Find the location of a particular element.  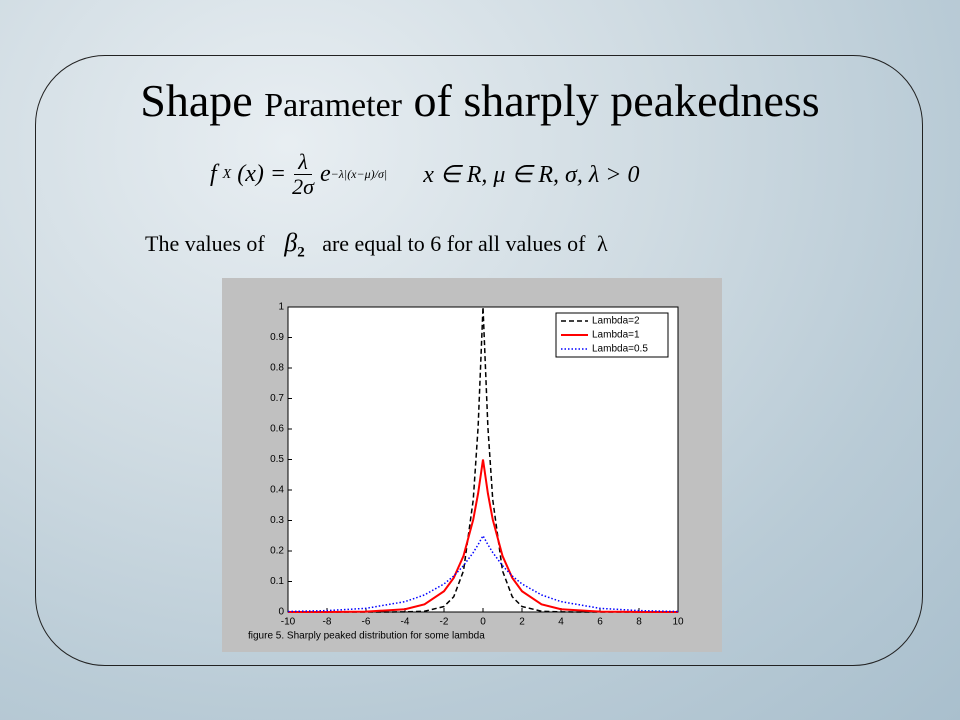

y-tick-label: 0.3 is located at coordinates (277, 520).